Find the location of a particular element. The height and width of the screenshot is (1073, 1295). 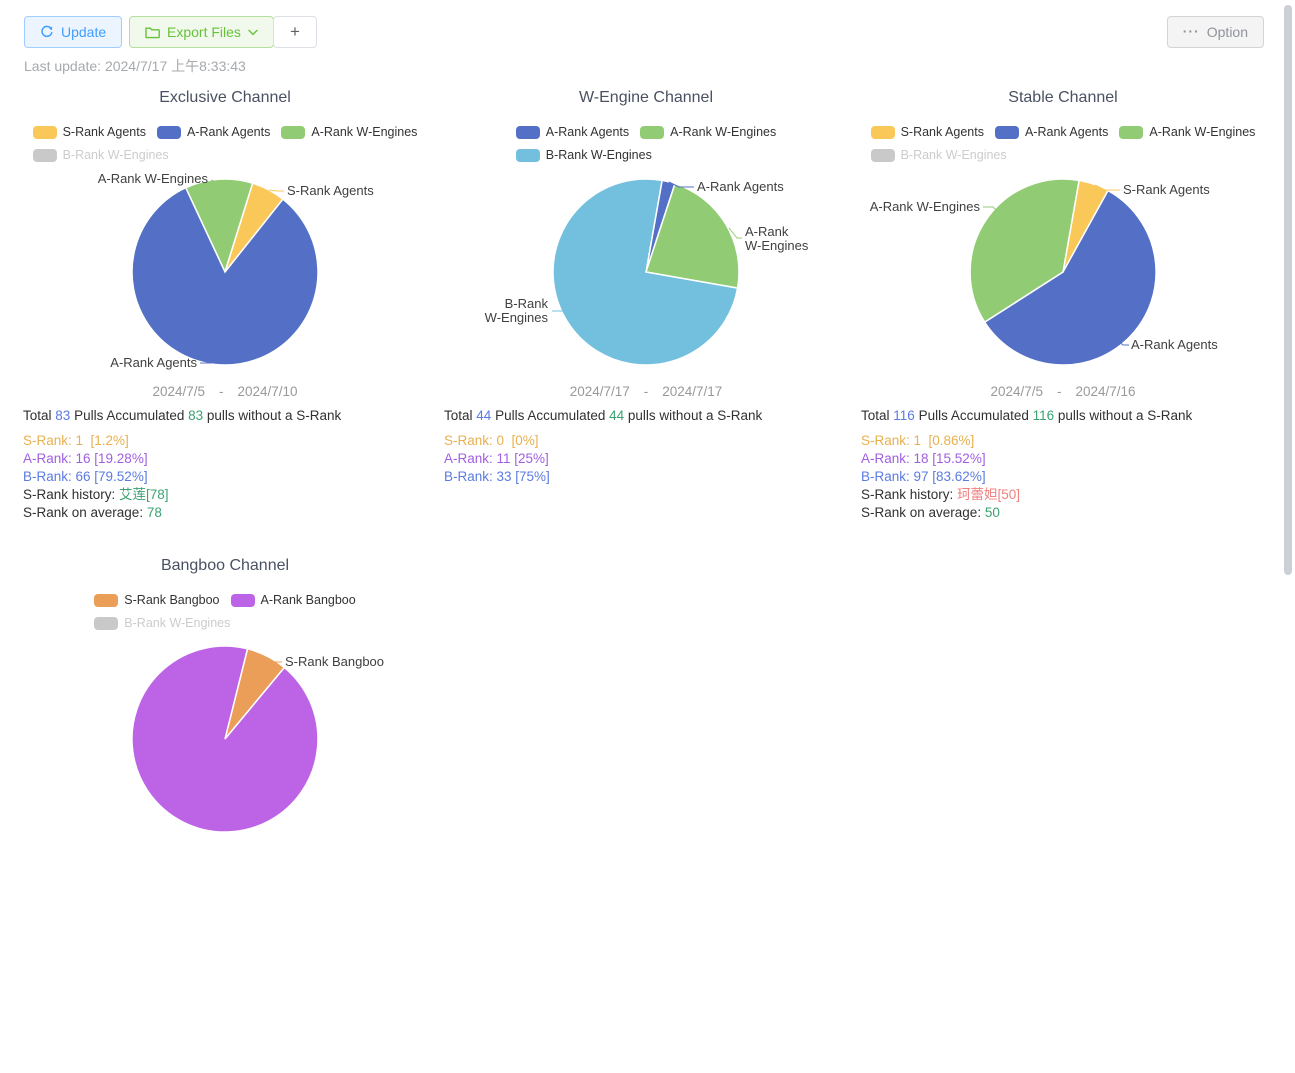

legend-label: A-Rank Bangboo is located at coordinates (308, 600).